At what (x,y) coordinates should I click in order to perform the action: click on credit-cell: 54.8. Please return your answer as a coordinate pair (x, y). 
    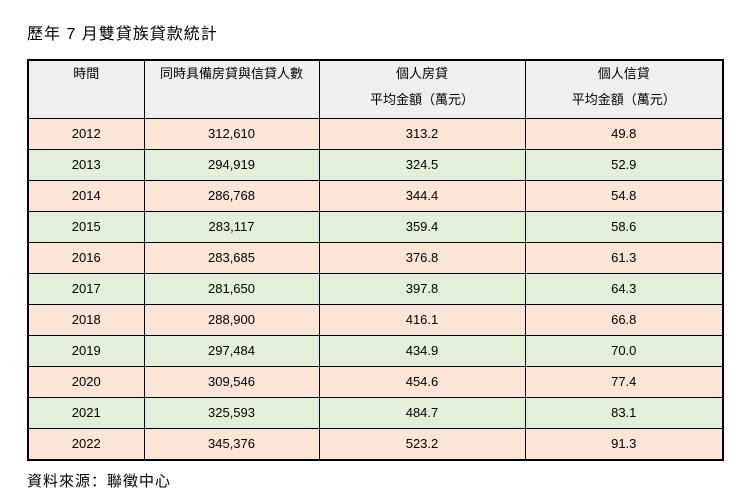
    Looking at the image, I should click on (624, 195).